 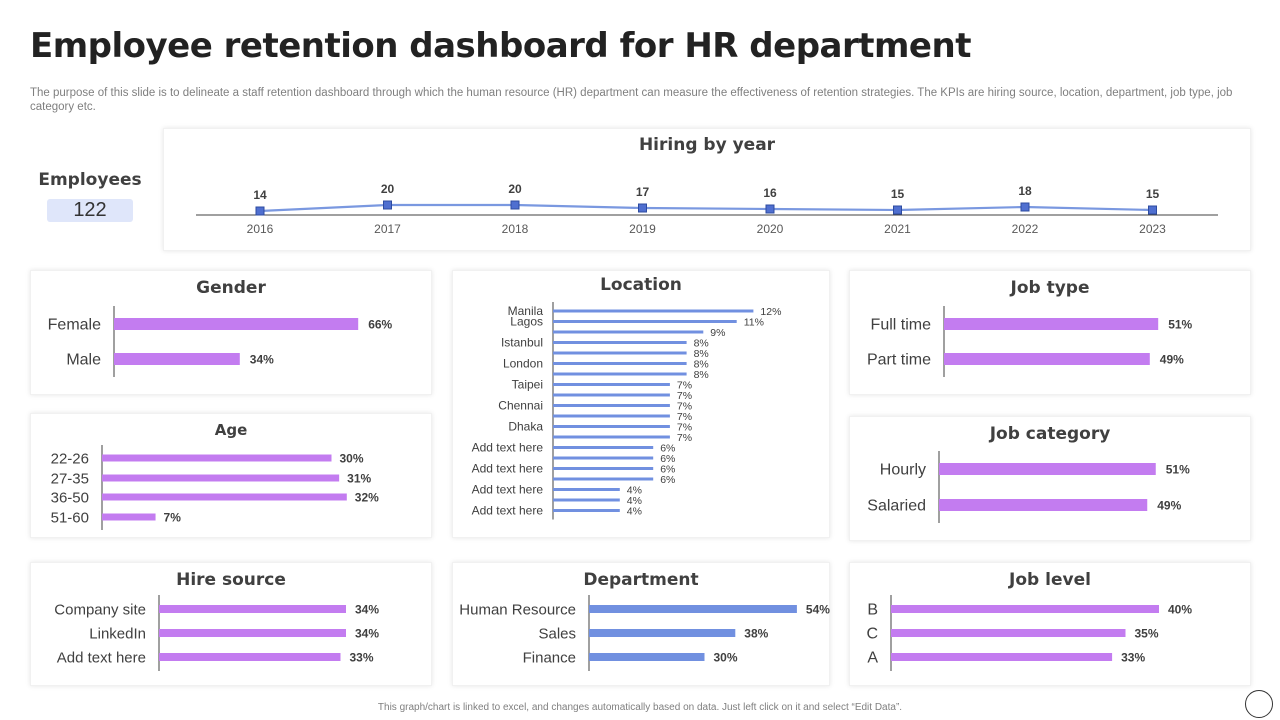 What do you see at coordinates (217, 458) in the screenshot?
I see `age-bar` at bounding box center [217, 458].